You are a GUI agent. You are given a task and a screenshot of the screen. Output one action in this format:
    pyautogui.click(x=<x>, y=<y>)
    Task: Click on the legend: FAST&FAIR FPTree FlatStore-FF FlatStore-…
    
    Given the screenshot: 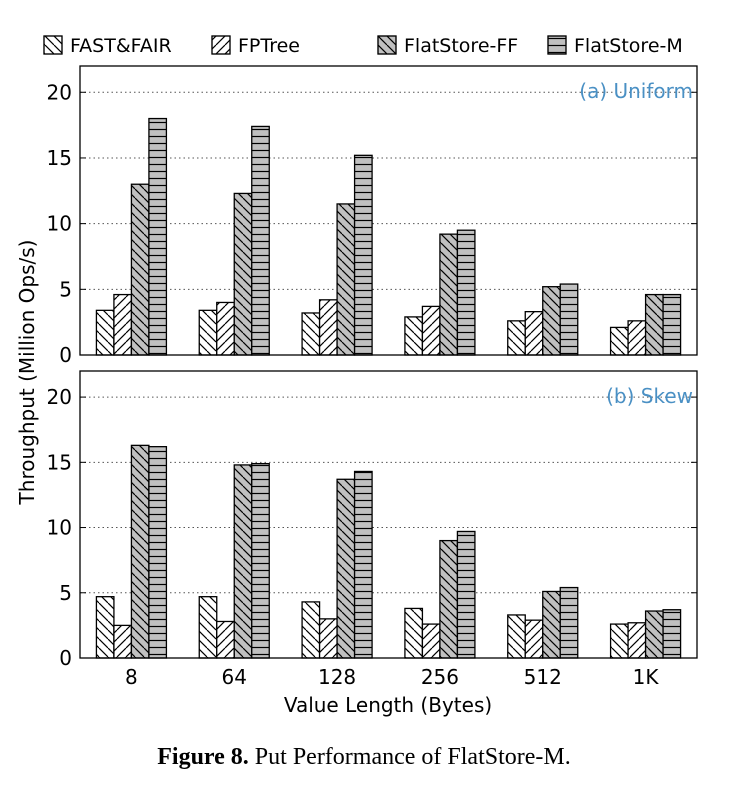 What is the action you would take?
    pyautogui.click(x=363, y=46)
    